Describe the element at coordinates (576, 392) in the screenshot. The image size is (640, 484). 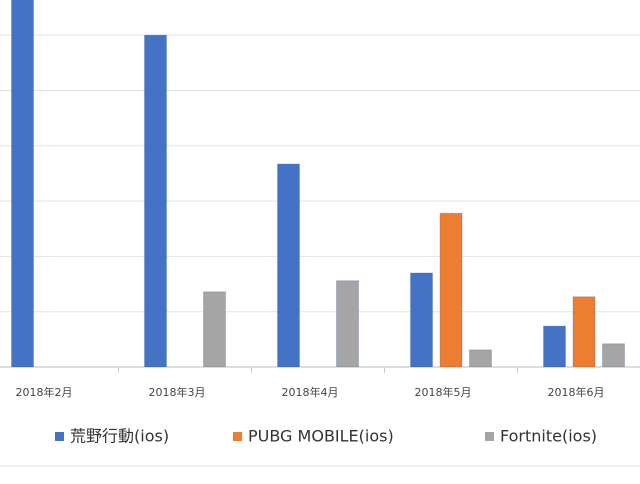
I see `x-tick-label: 2018年6月` at that location.